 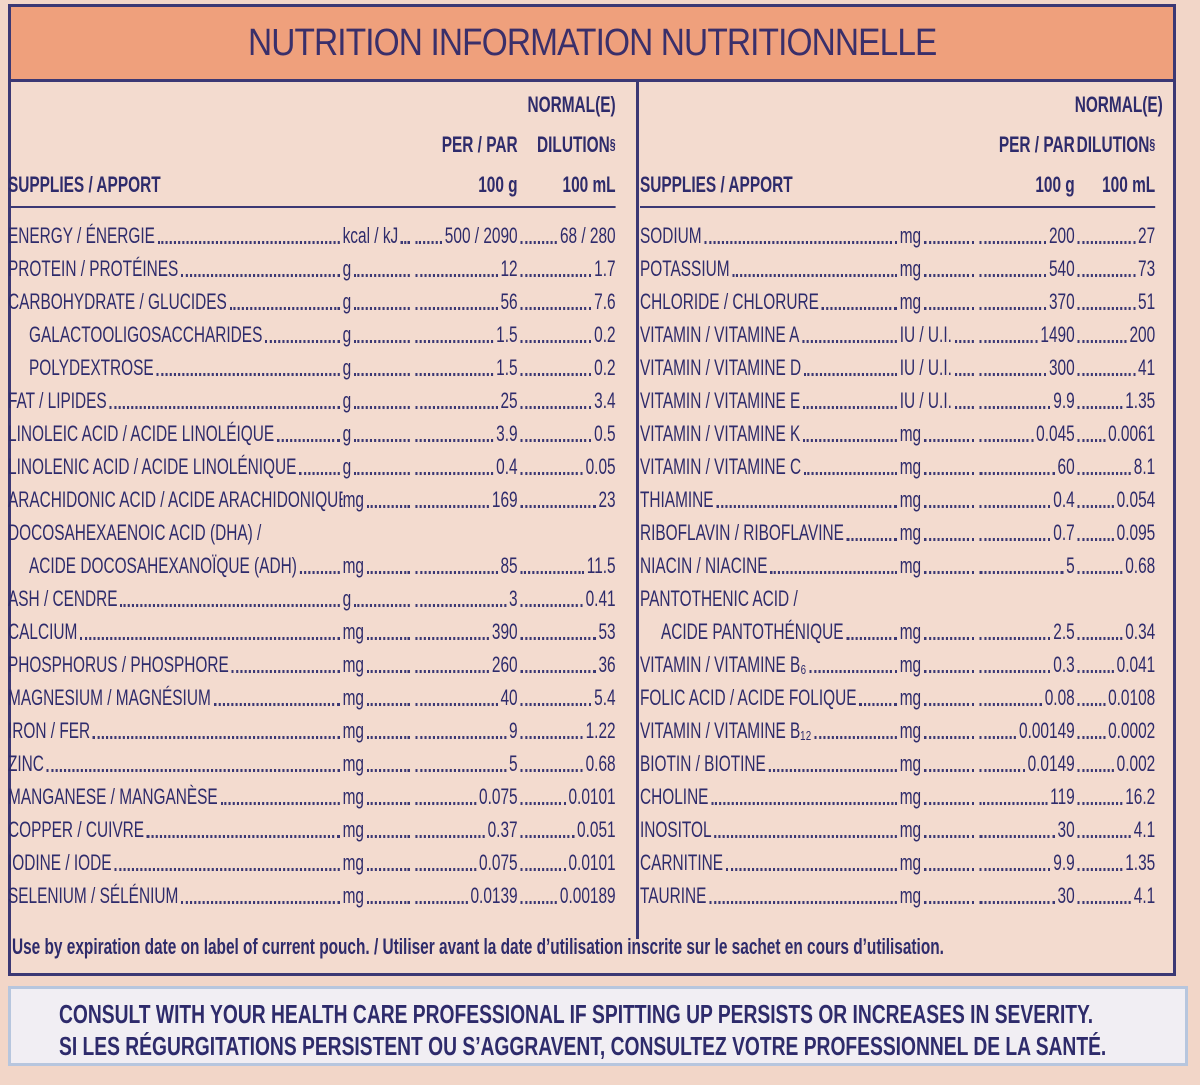 What do you see at coordinates (719, 598) in the screenshot?
I see `nutrient-name: PANTOTHENIC ACID /` at bounding box center [719, 598].